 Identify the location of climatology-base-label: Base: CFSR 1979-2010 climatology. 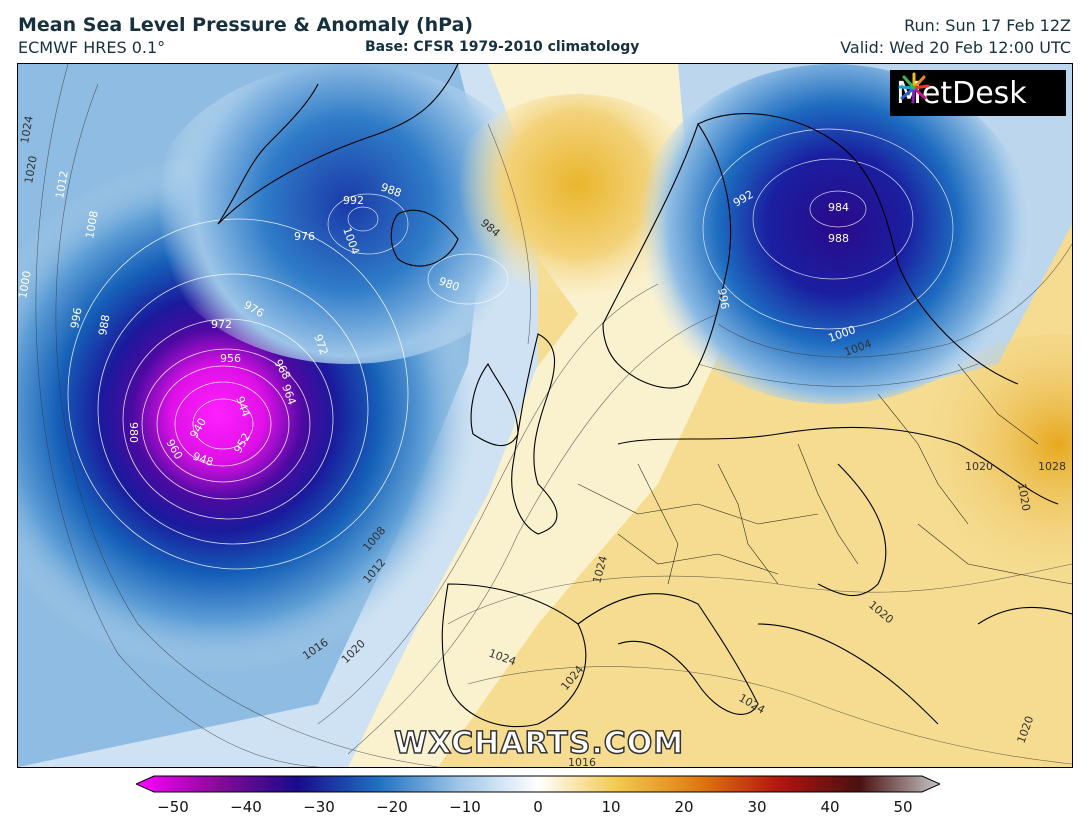
(502, 47).